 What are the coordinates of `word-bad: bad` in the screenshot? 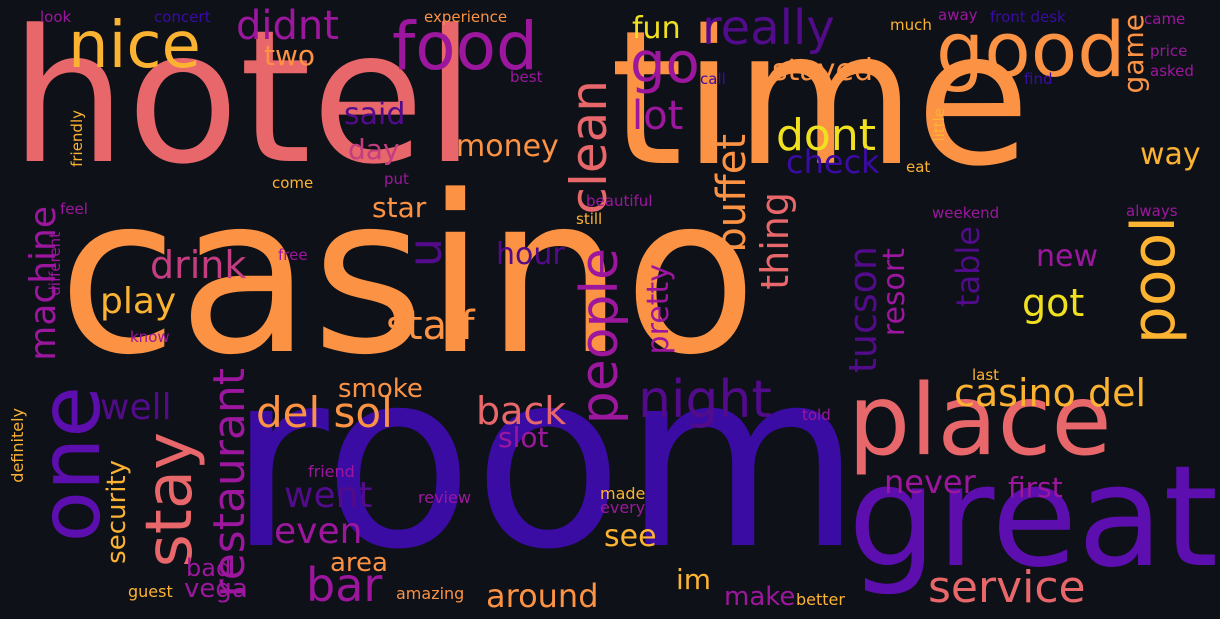 It's located at (209, 568).